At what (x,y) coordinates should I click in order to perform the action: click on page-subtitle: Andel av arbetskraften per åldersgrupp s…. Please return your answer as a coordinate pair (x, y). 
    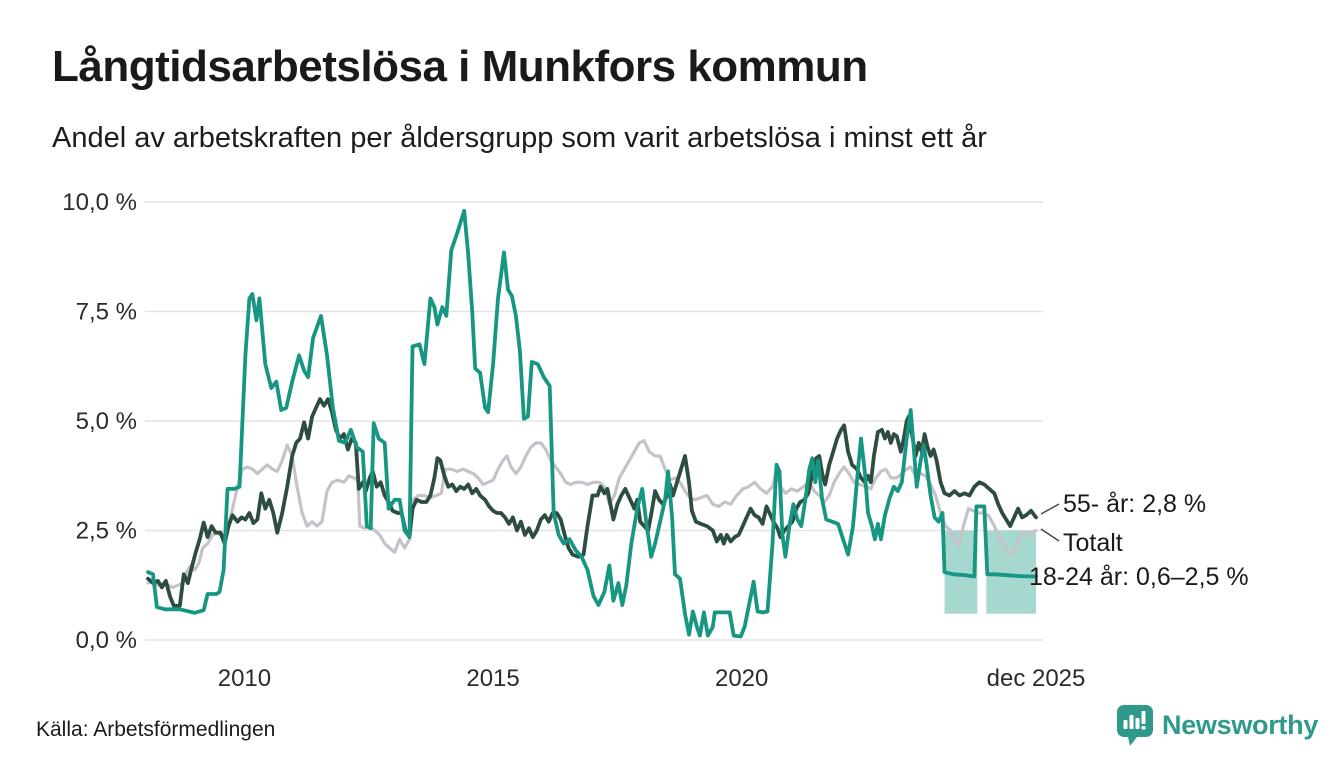
    Looking at the image, I should click on (519, 138).